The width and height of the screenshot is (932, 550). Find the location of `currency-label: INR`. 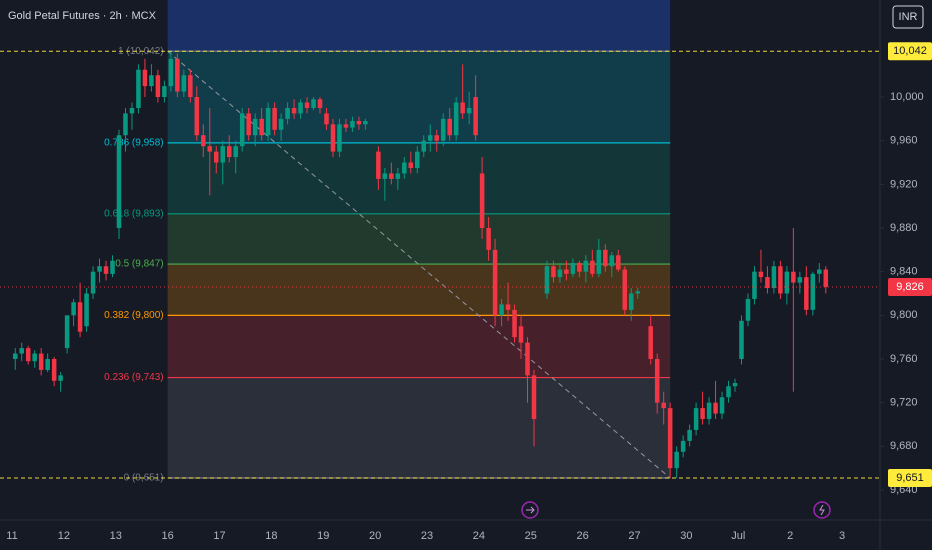

currency-label: INR is located at coordinates (908, 17).